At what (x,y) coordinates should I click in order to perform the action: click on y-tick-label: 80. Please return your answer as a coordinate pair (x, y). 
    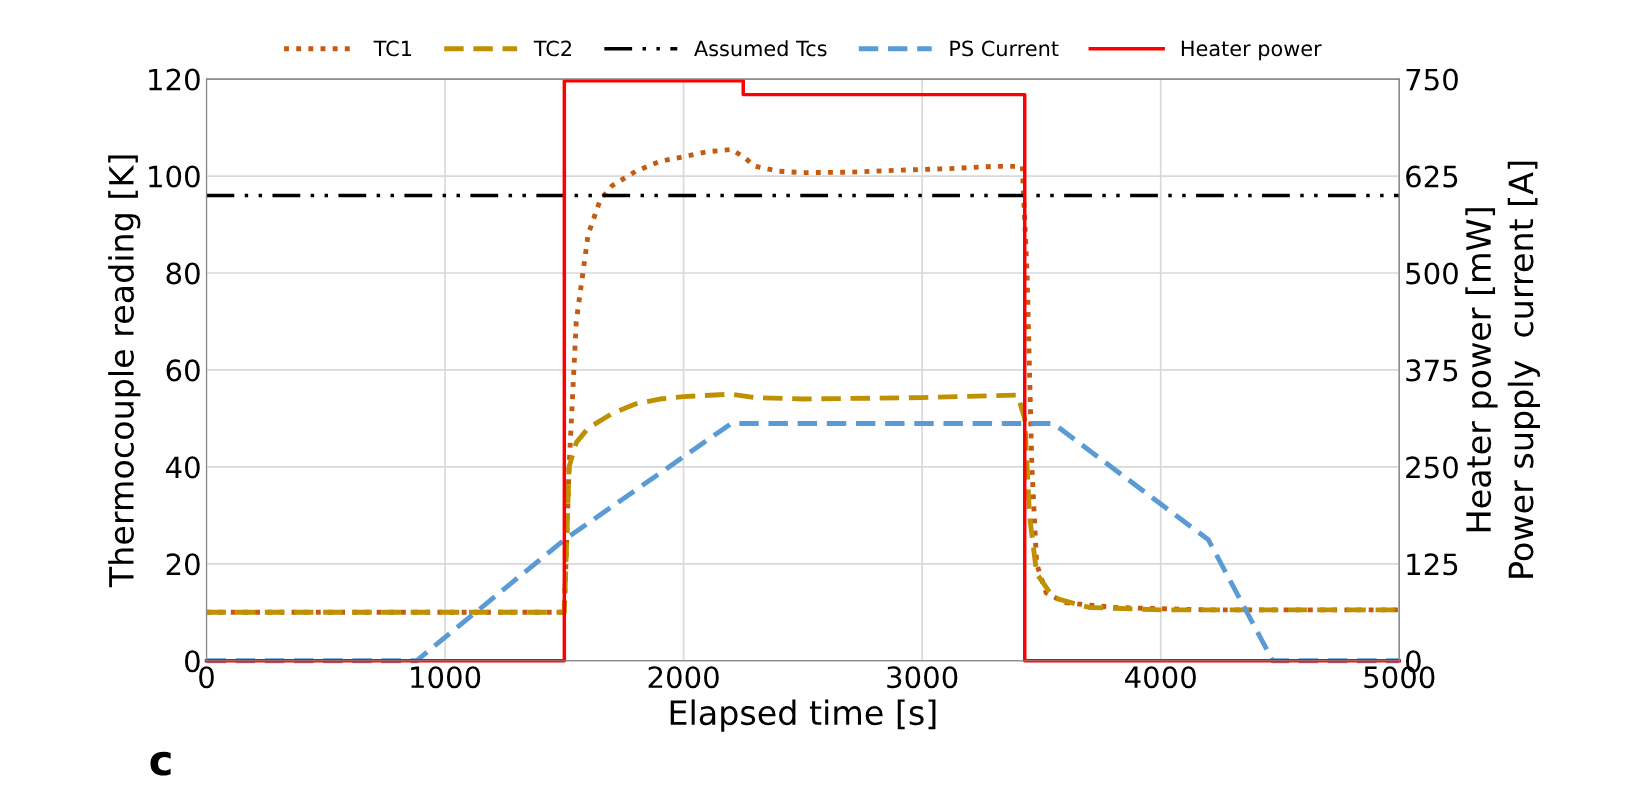
    Looking at the image, I should click on (183, 273).